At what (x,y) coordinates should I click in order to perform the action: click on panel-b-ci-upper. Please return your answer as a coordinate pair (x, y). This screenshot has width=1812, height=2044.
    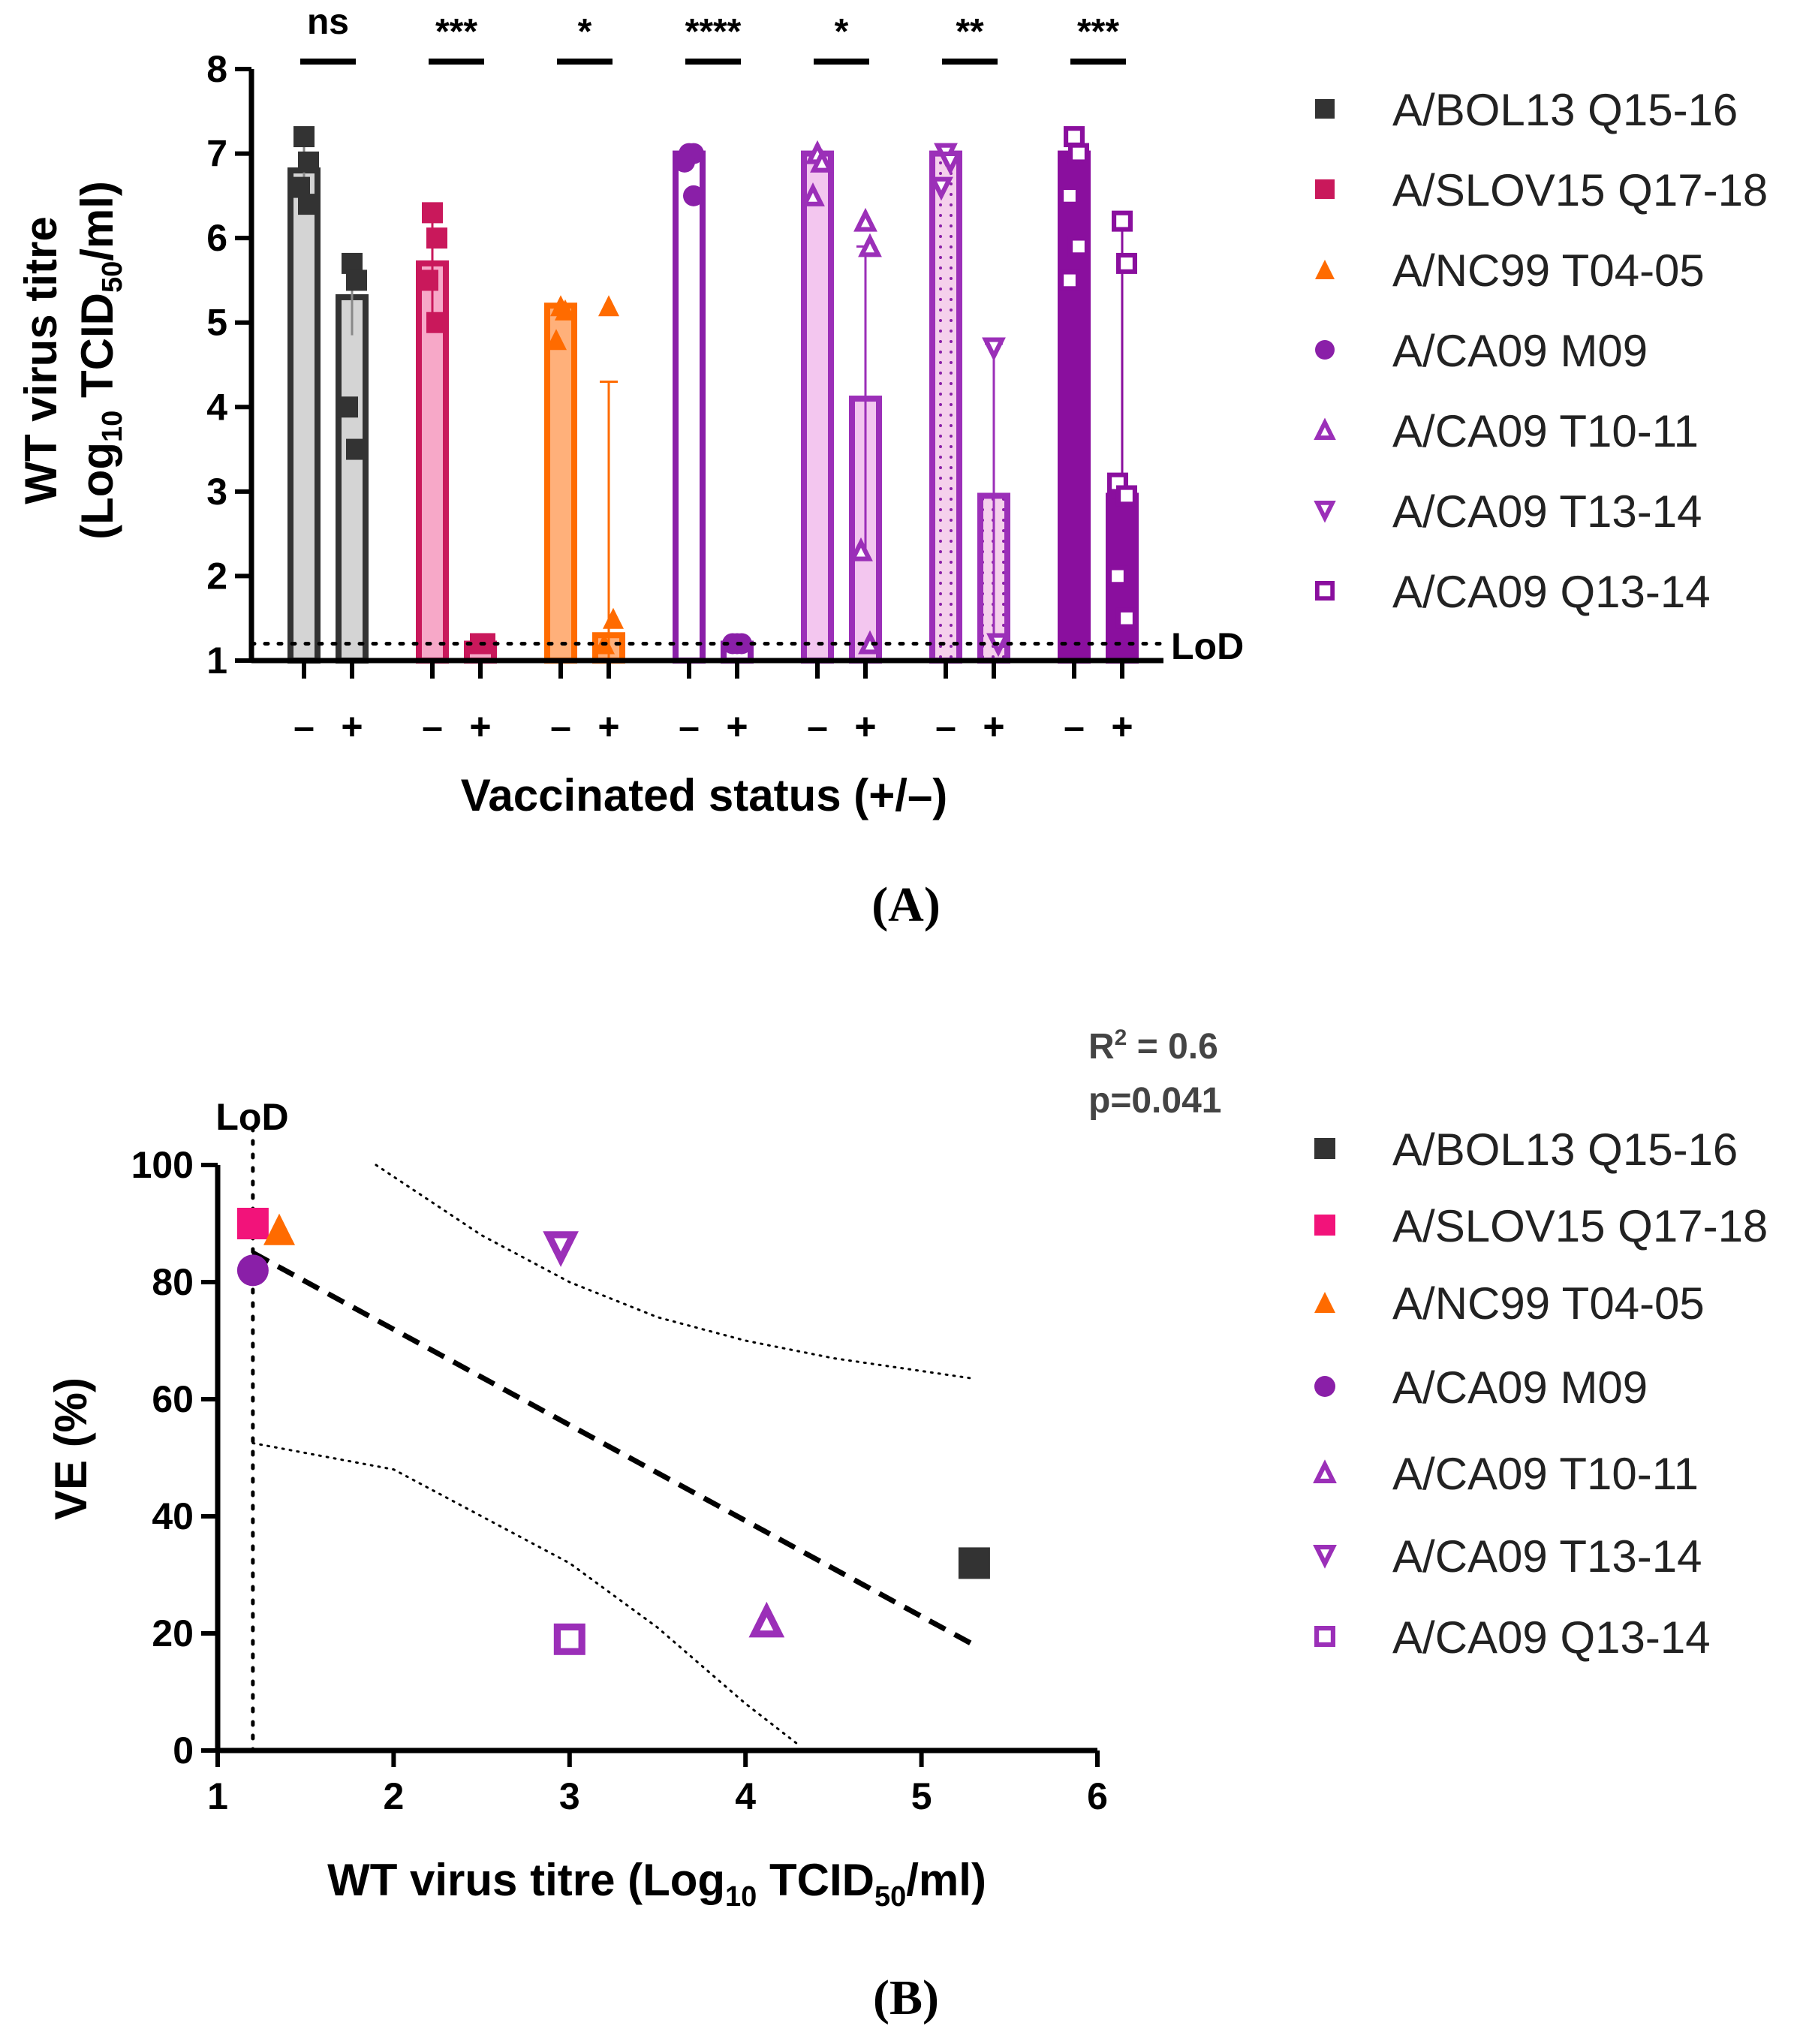
    Looking at the image, I should click on (675, 1271).